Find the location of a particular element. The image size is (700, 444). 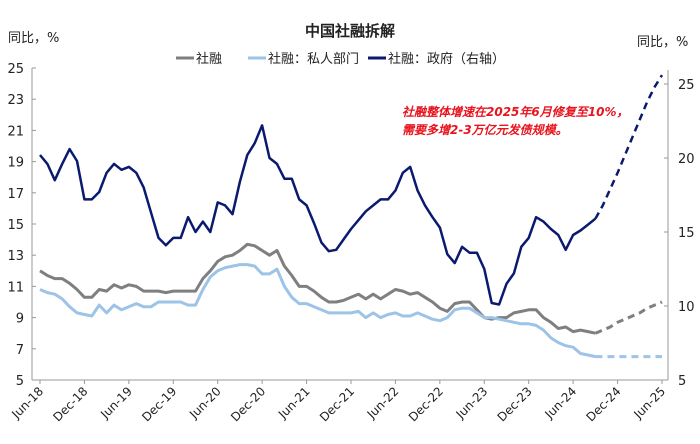

right-axis-label: 同比，% is located at coordinates (662, 42).